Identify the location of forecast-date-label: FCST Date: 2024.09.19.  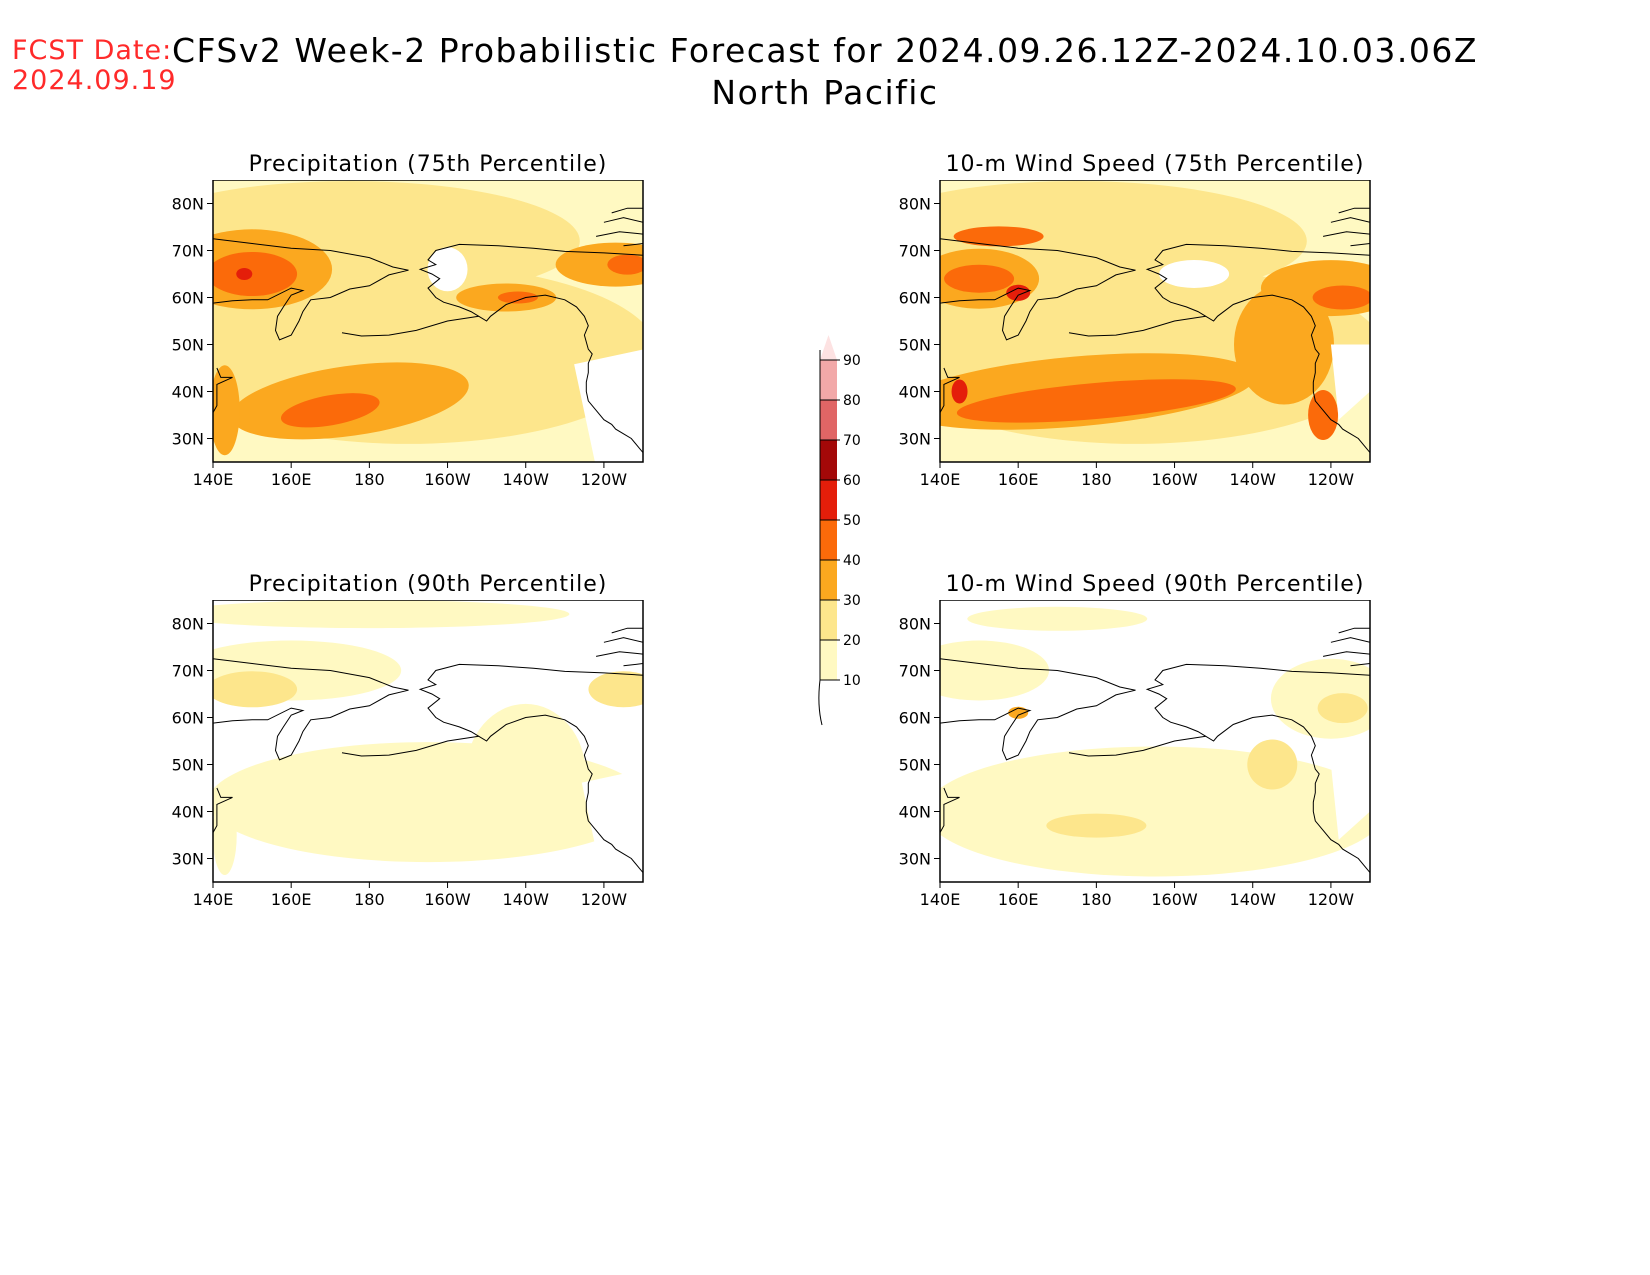
(94, 66).